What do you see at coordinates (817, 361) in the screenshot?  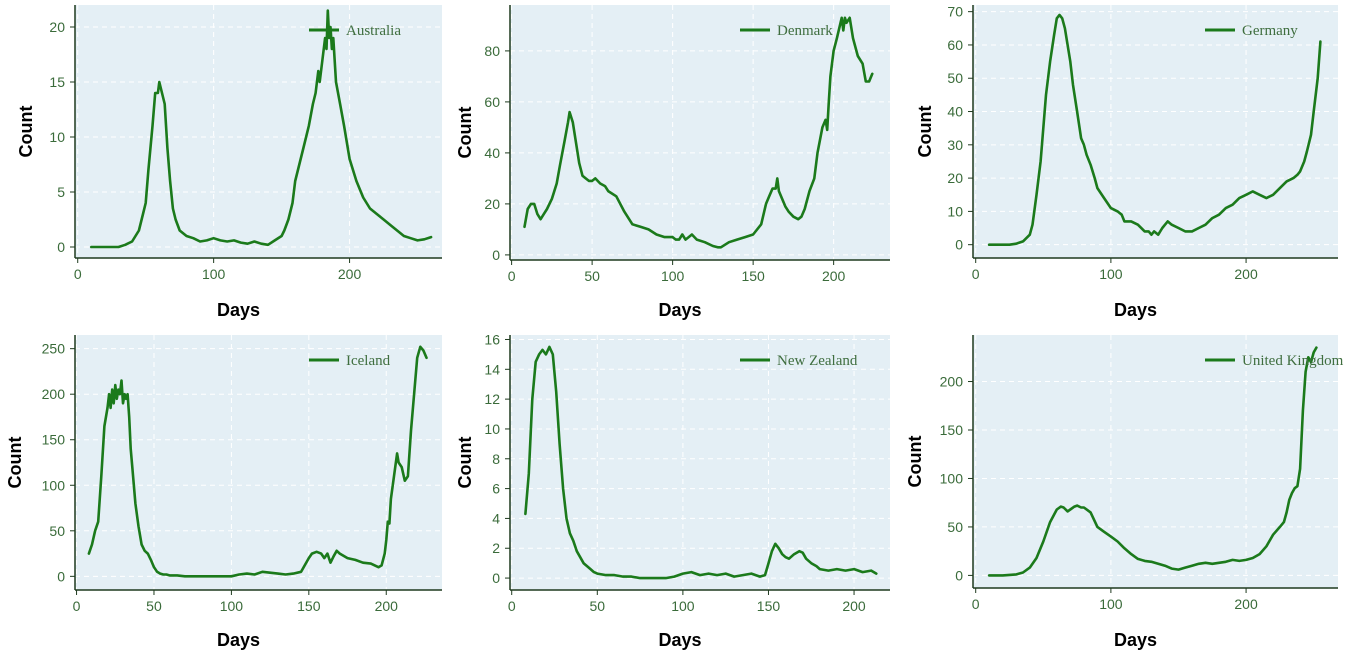 I see `legend-label: New Zealand` at bounding box center [817, 361].